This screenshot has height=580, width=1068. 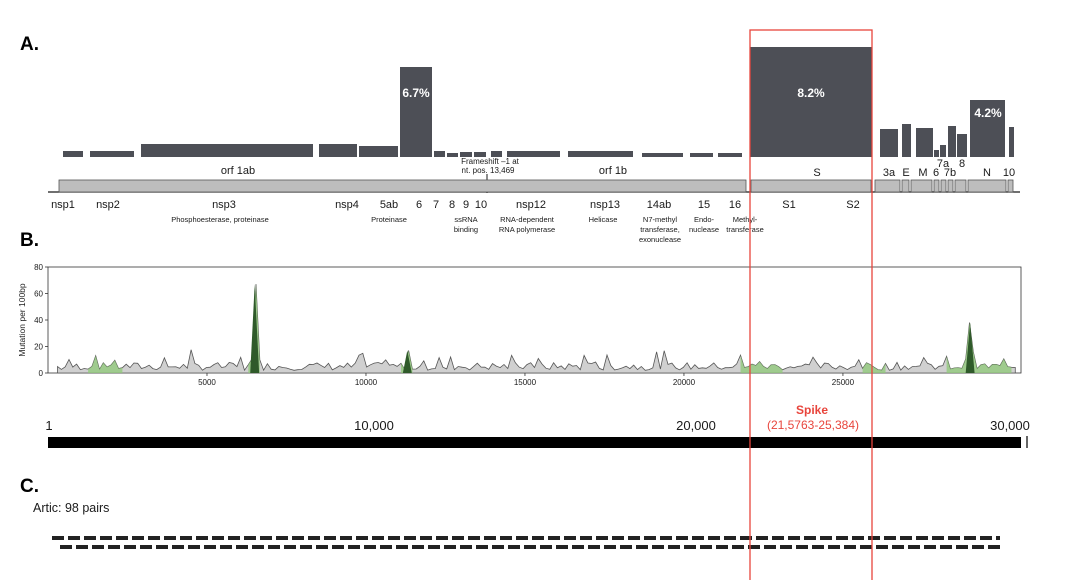 I want to click on bar-label-s: 8.2%, so click(x=811, y=93).